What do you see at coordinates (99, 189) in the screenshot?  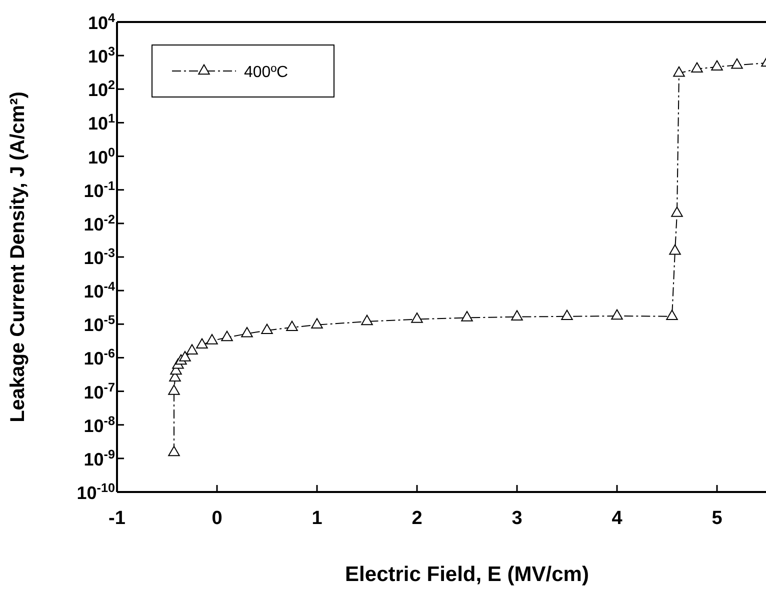 I see `y-tick-label: 10$^{-1}$` at bounding box center [99, 189].